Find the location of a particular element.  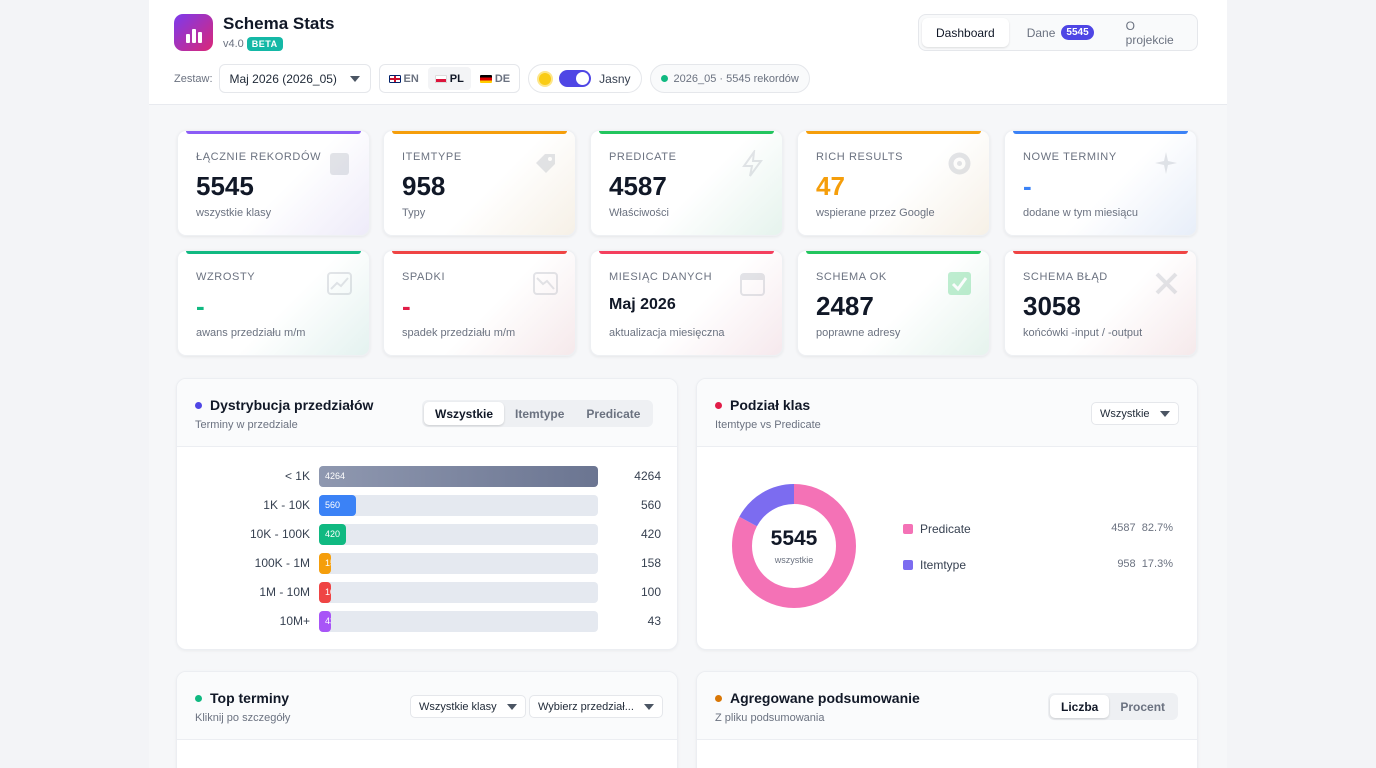

tab-about: O projekcie is located at coordinates (1153, 32).